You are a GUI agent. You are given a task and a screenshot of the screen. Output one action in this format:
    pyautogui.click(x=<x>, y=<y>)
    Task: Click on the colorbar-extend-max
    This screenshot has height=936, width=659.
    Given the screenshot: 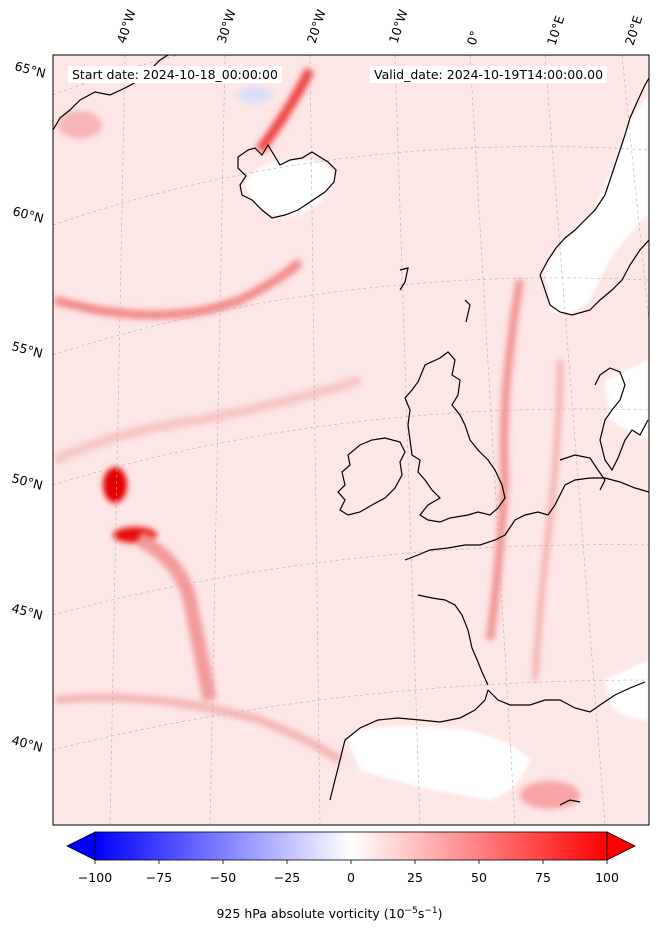 What is the action you would take?
    pyautogui.click(x=621, y=846)
    